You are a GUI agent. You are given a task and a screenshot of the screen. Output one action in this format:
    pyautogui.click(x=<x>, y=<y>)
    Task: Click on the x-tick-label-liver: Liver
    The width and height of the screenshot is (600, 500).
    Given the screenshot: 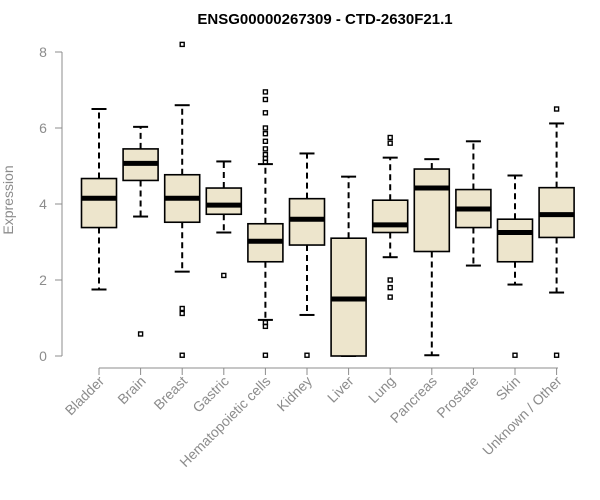 What is the action you would take?
    pyautogui.click(x=340, y=389)
    